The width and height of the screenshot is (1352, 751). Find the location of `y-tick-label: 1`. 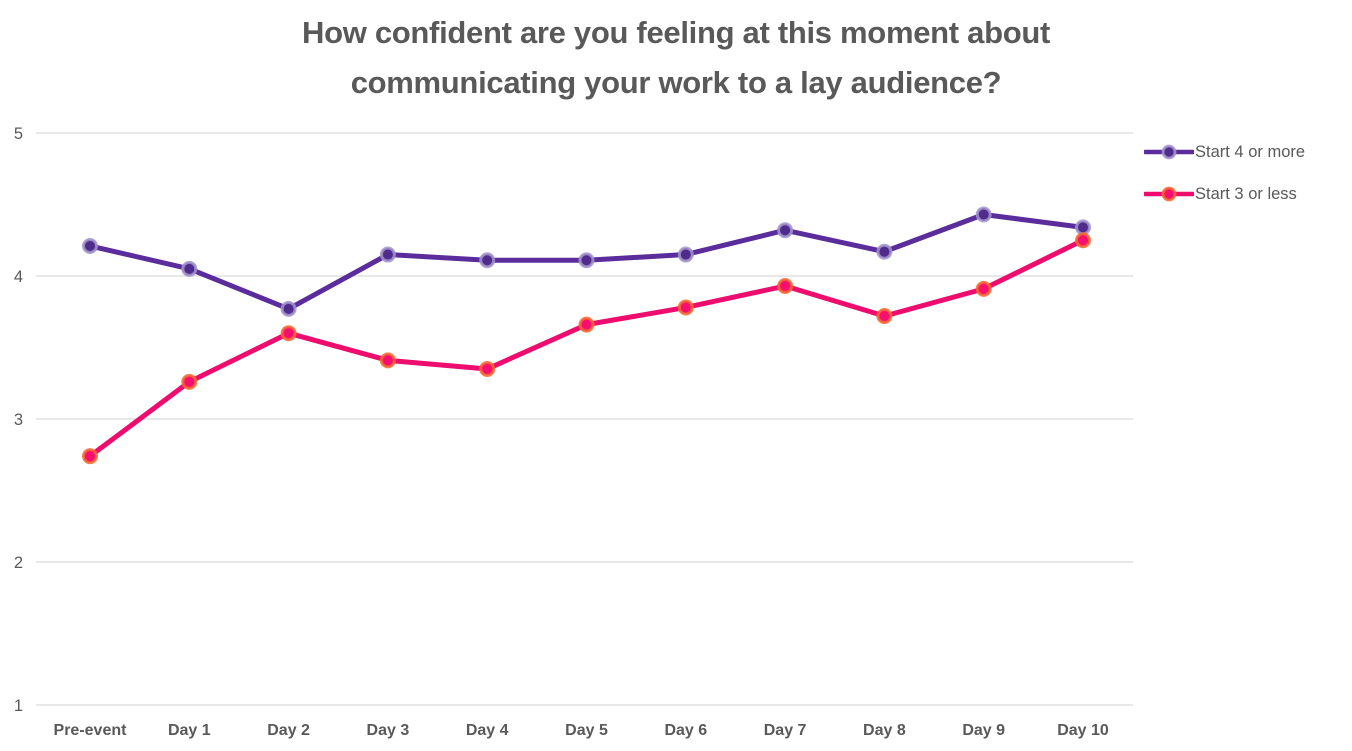

y-tick-label: 1 is located at coordinates (18, 706).